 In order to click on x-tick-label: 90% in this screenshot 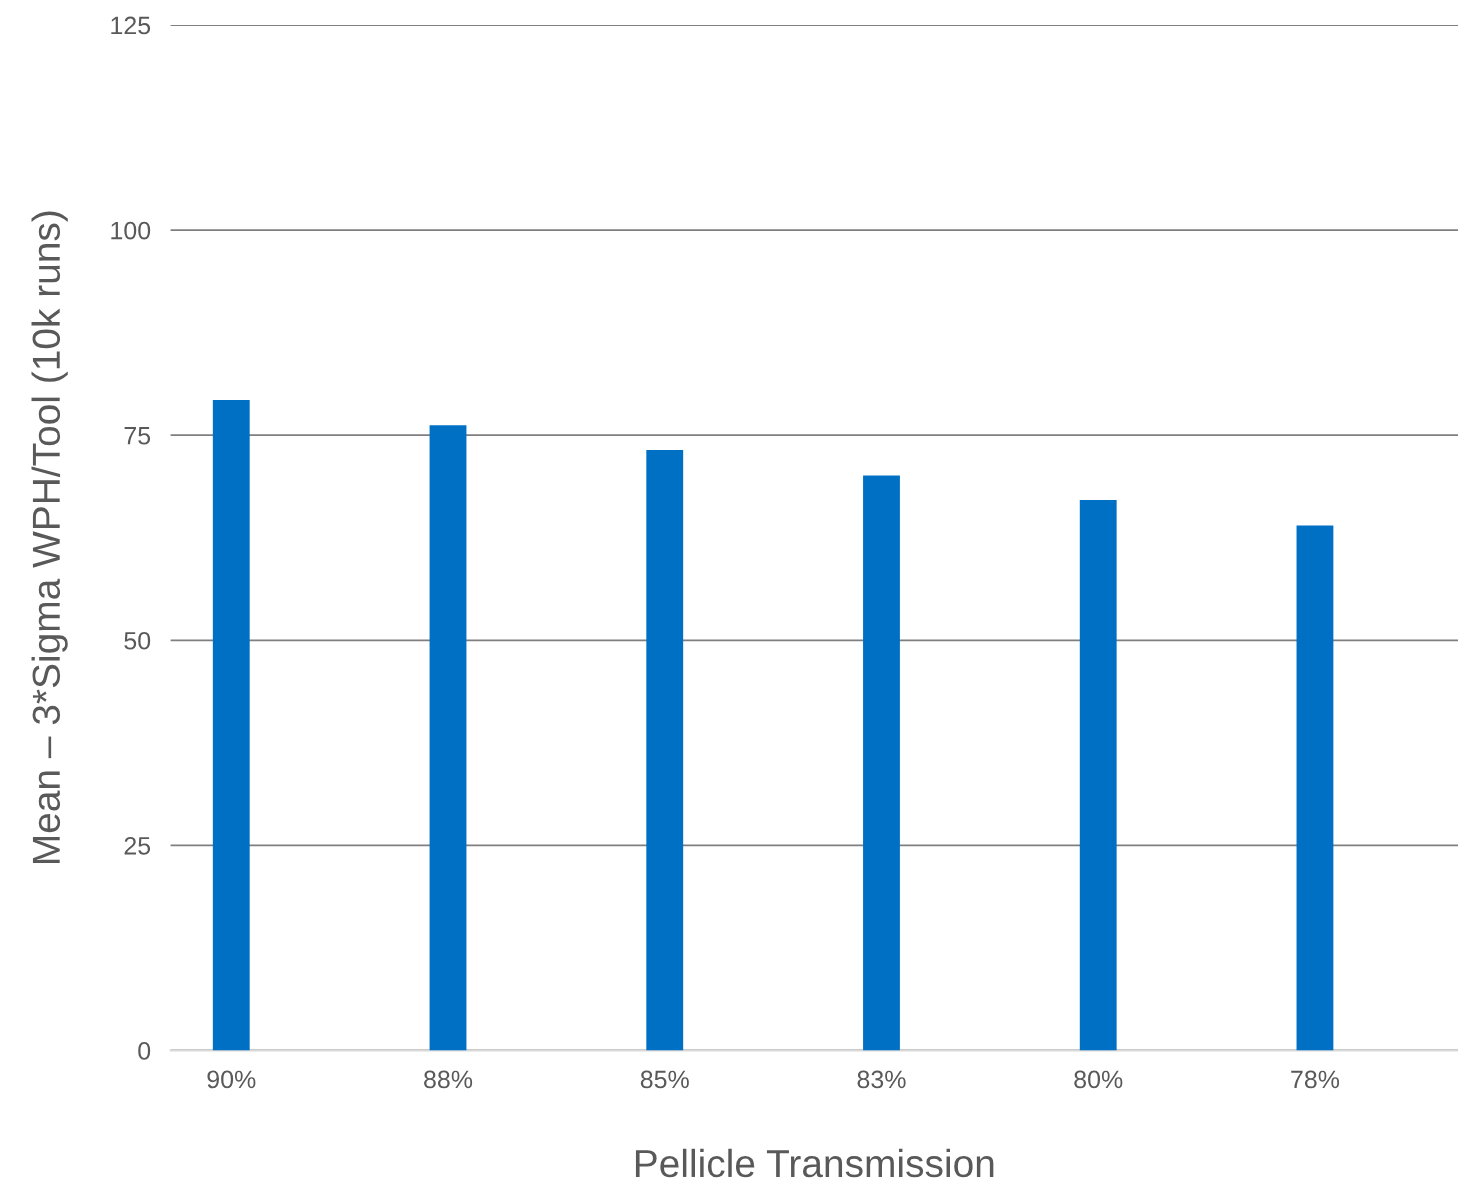, I will do `click(231, 1079)`.